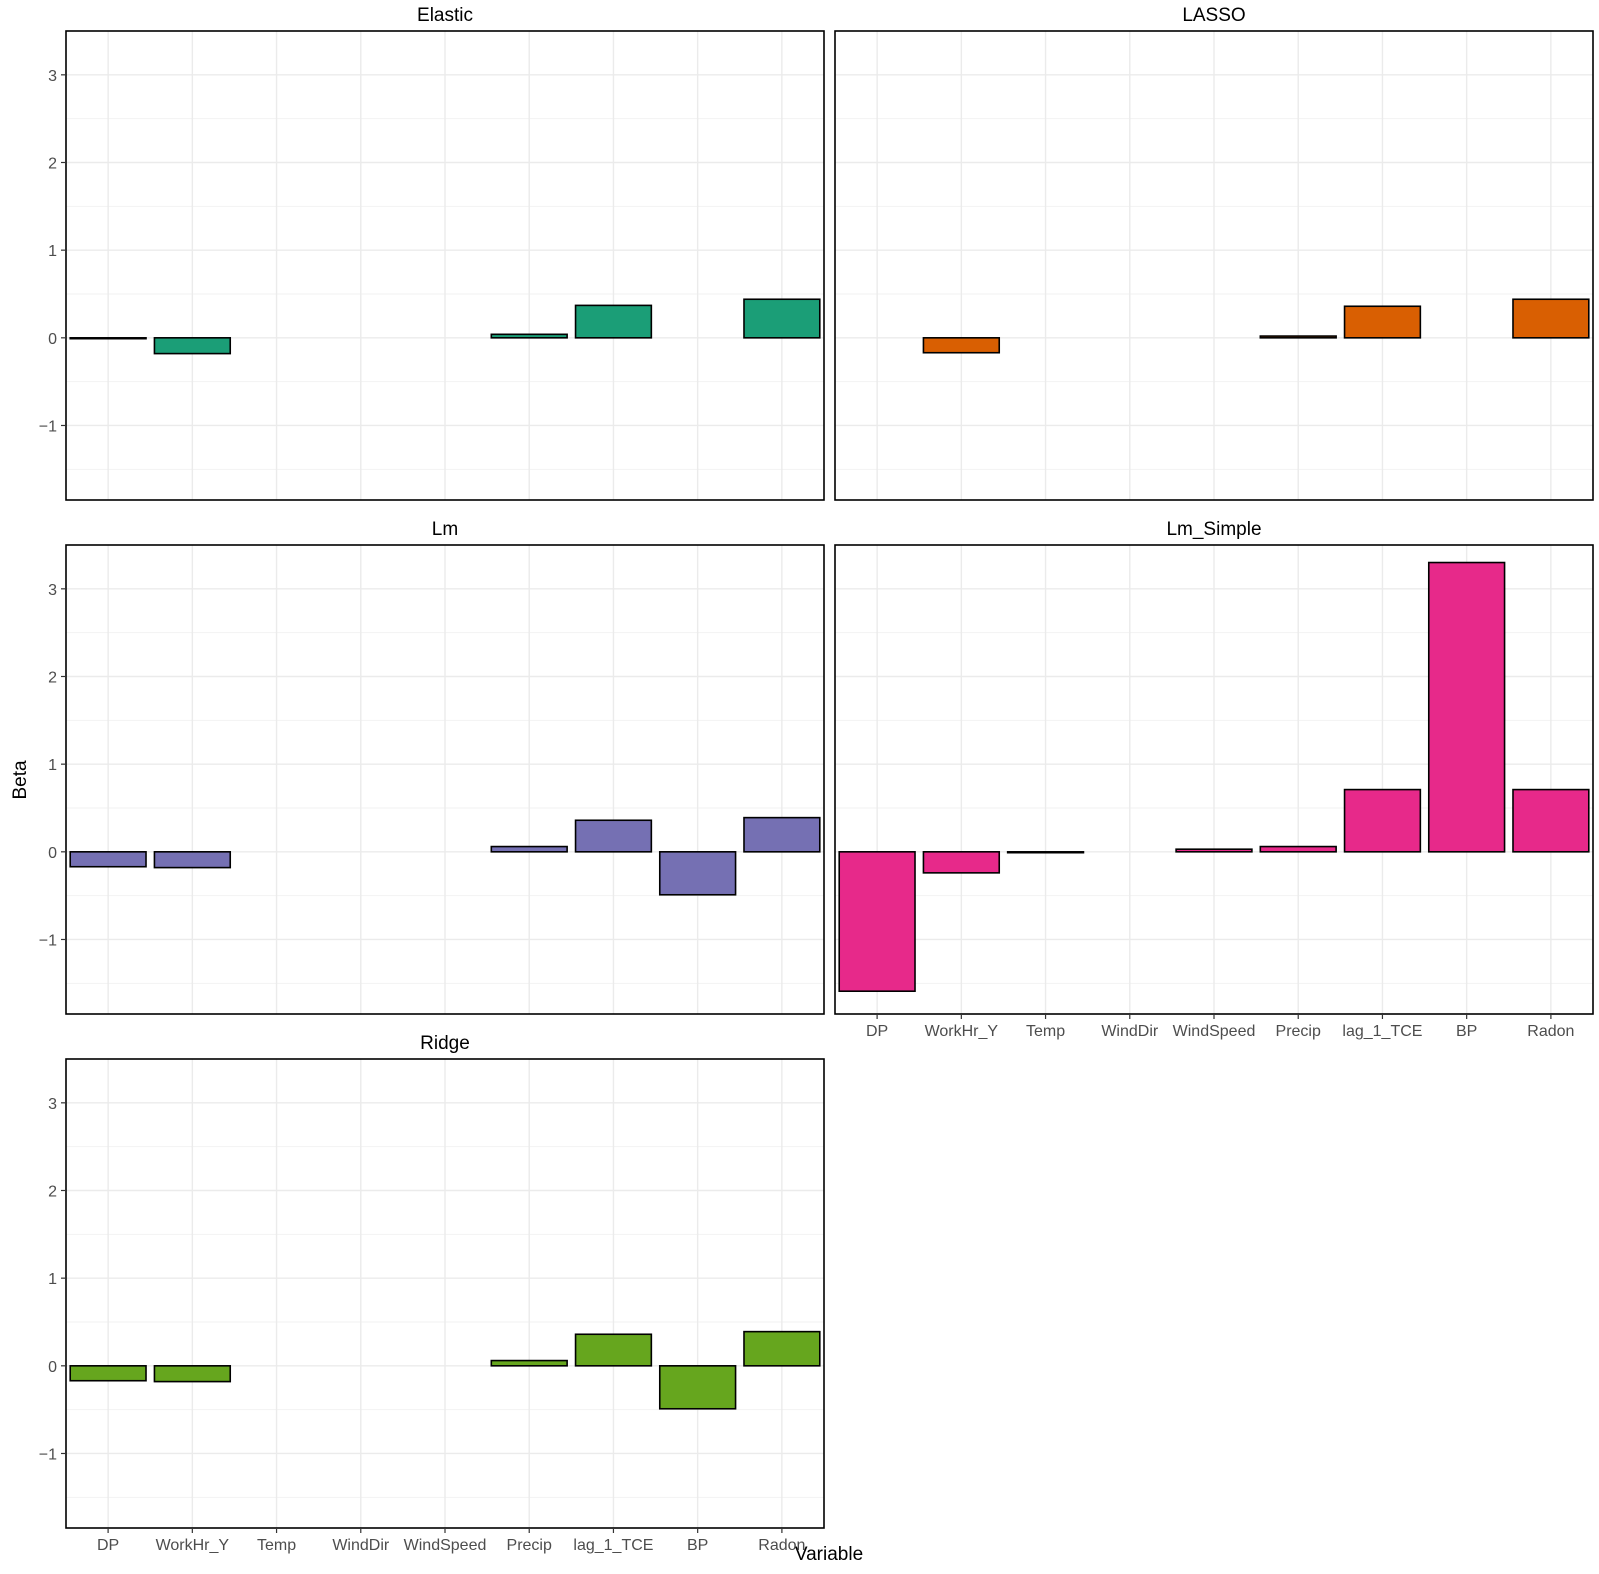 The width and height of the screenshot is (1599, 1574). Describe the element at coordinates (829, 1554) in the screenshot. I see `x-axis-title: Variable` at that location.